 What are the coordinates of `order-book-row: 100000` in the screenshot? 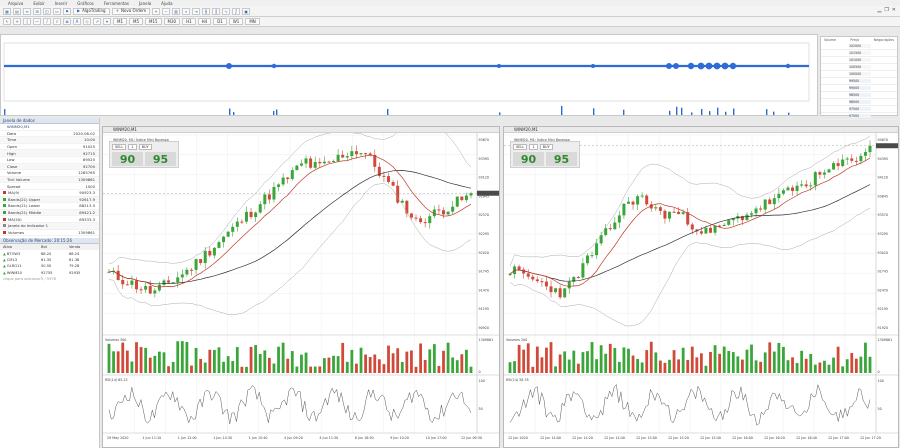 It's located at (859, 74).